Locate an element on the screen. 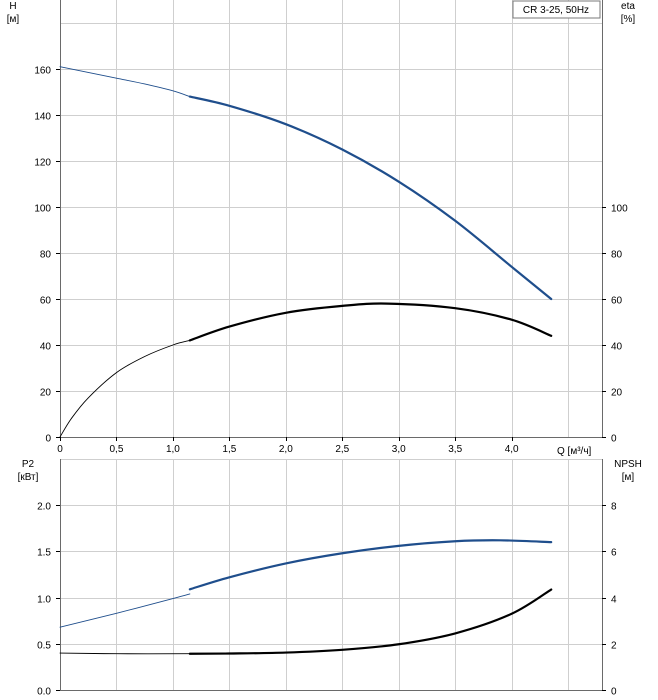 Image resolution: width=658 pixels, height=700 pixels. npsh-axis-title: NPSH is located at coordinates (628, 464).